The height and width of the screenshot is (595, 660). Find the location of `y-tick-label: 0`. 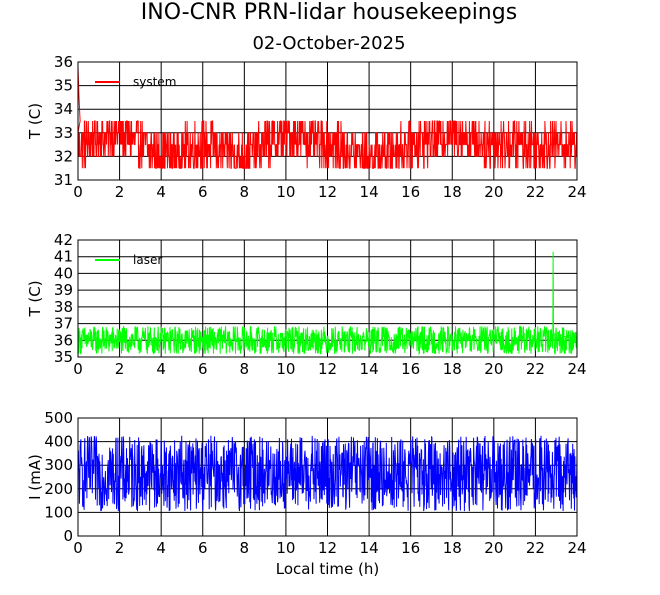

y-tick-label: 0 is located at coordinates (68, 536).